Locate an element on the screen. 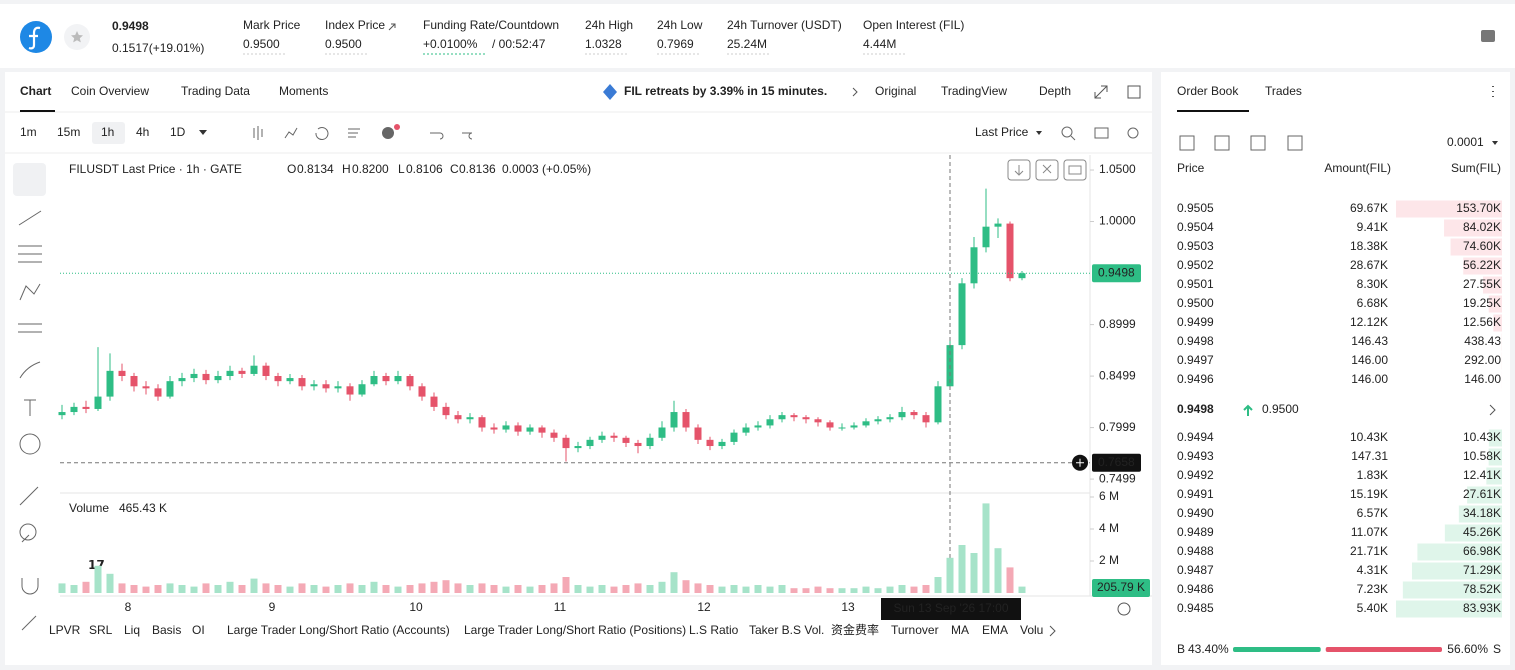  book-price: 0.9487 is located at coordinates (1195, 570).